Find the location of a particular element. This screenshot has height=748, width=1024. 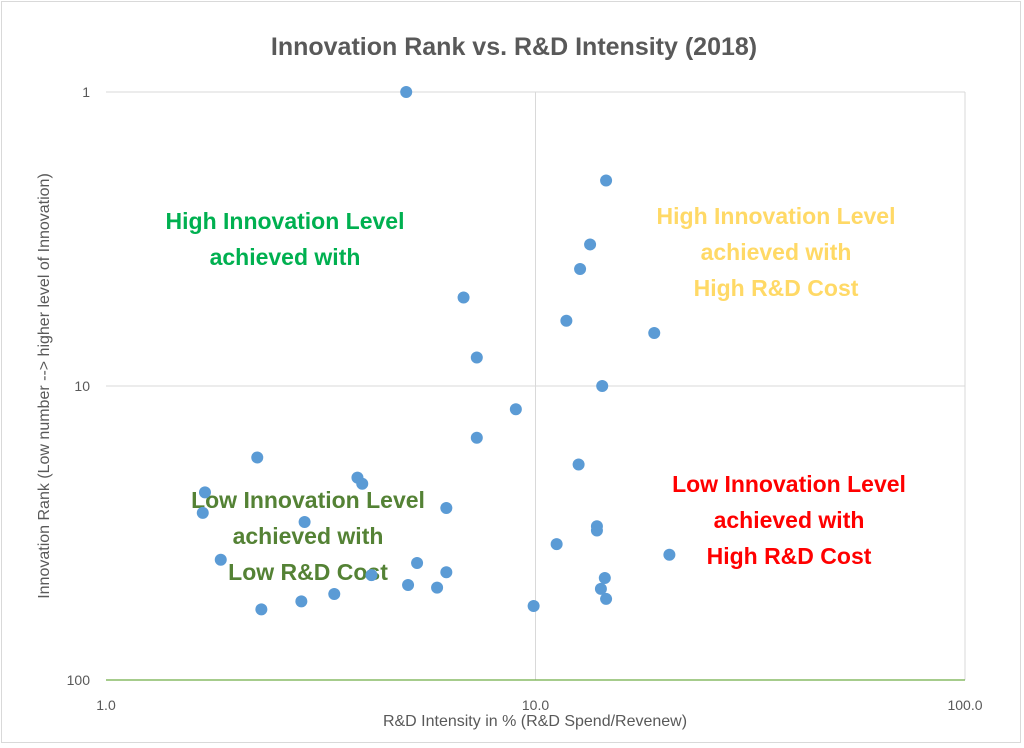

x-tick-label: 1.0 is located at coordinates (106, 705).